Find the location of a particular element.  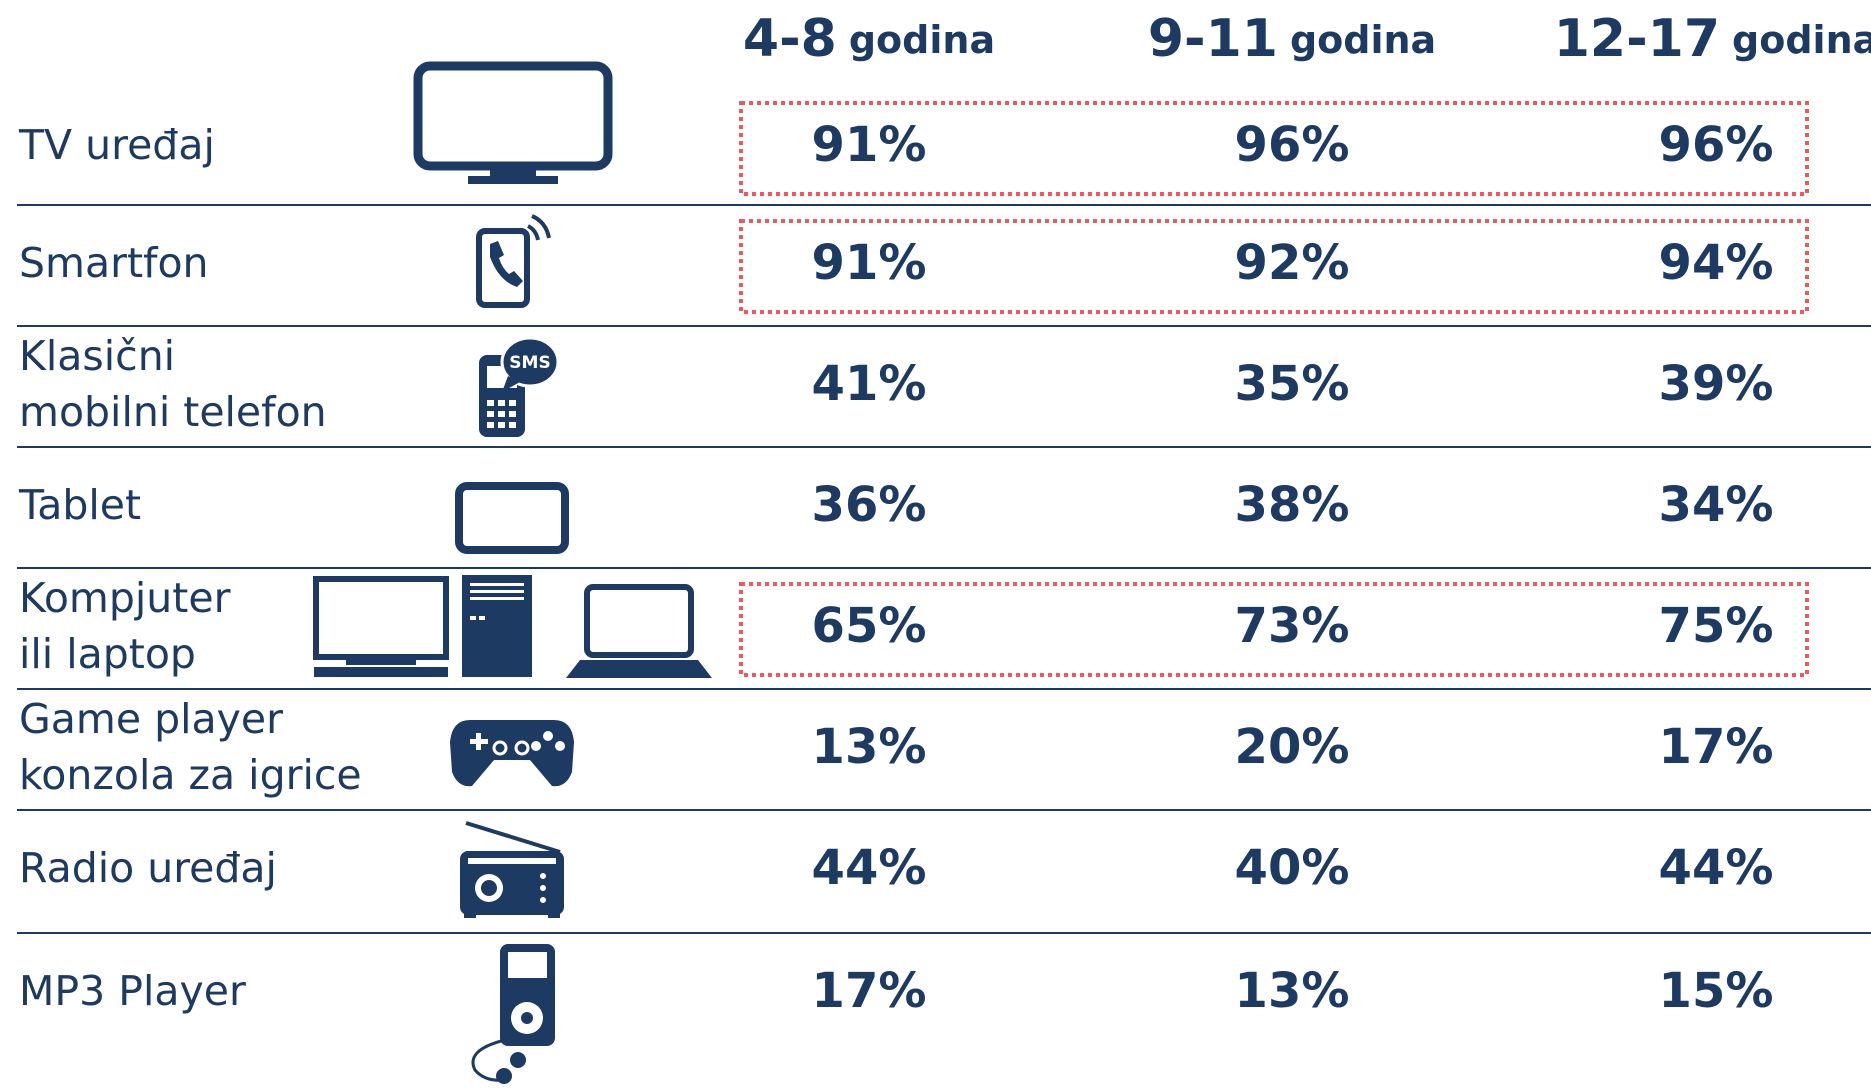

cell-value: 41% is located at coordinates (869, 384).